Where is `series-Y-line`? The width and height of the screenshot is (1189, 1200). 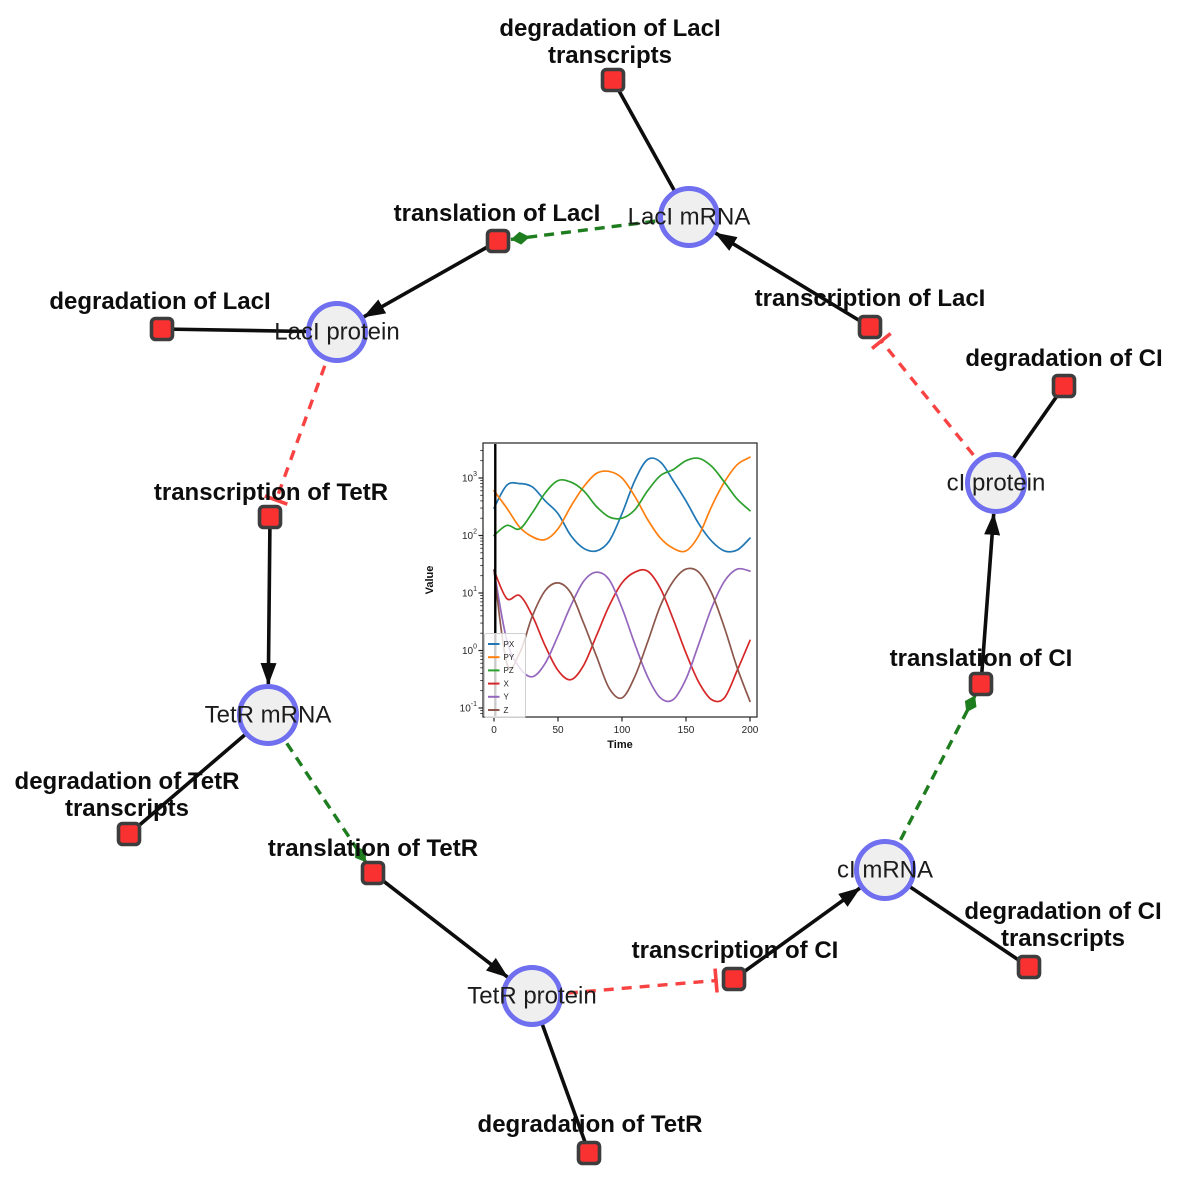 series-Y-line is located at coordinates (622, 635).